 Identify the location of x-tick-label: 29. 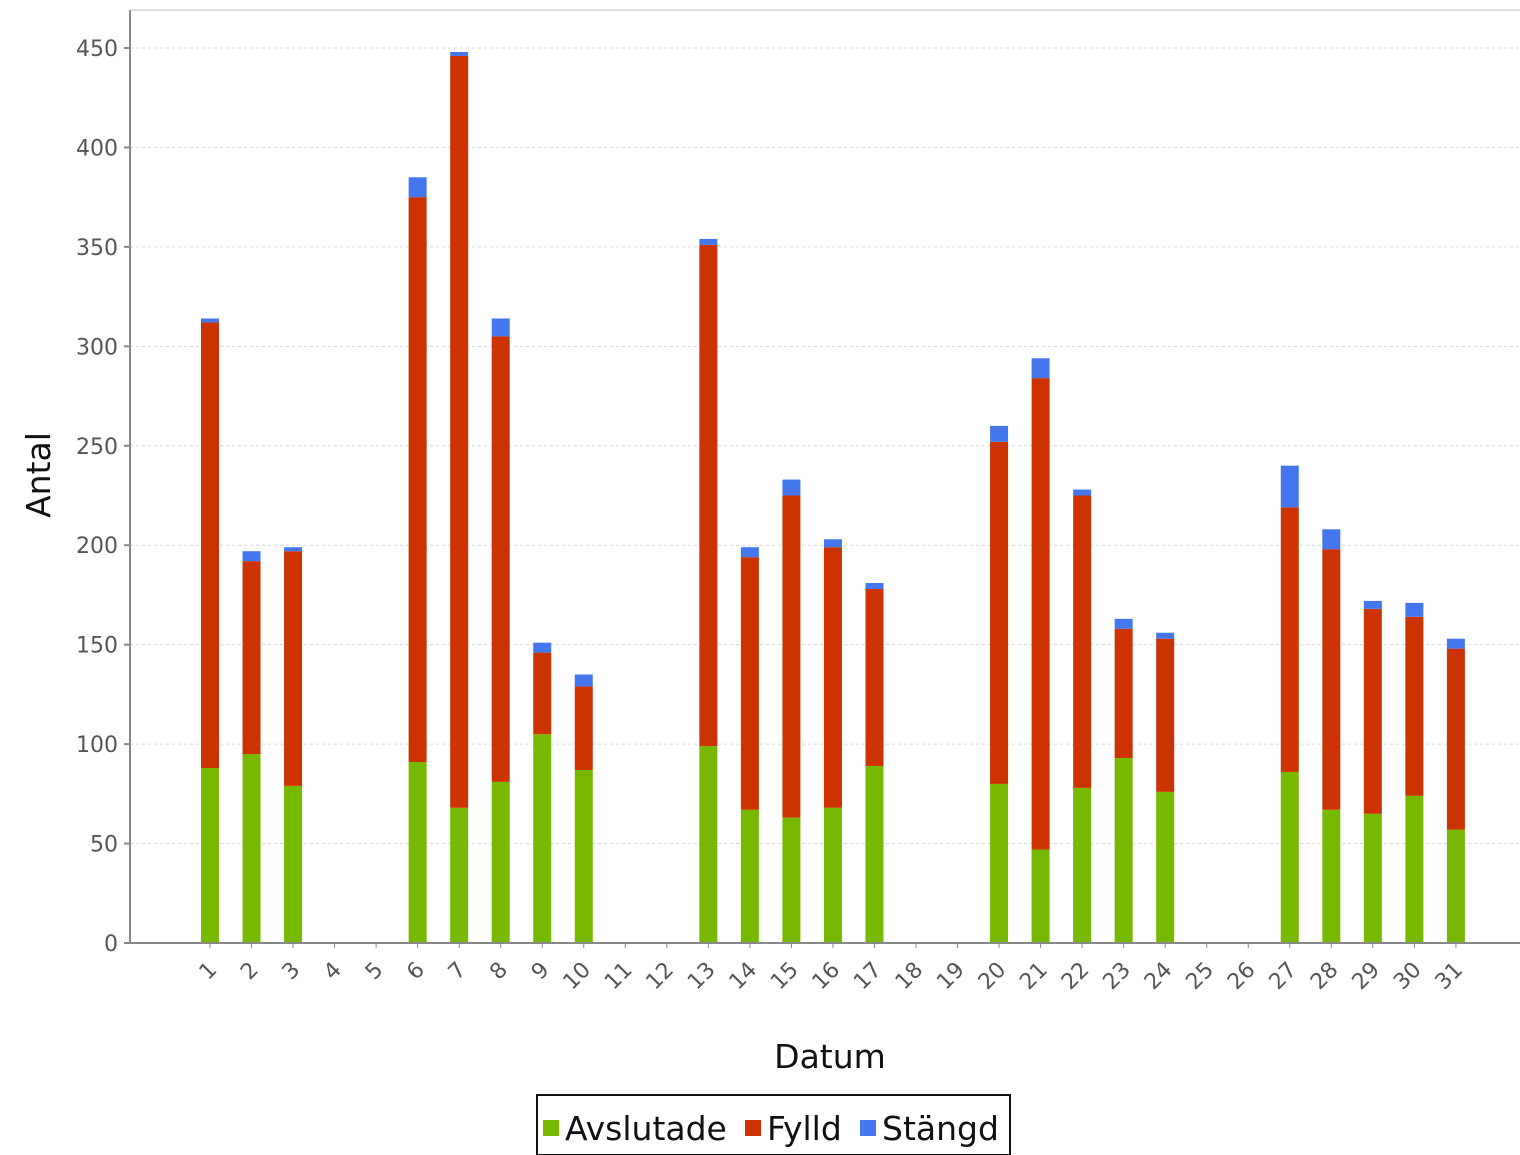
(1366, 976).